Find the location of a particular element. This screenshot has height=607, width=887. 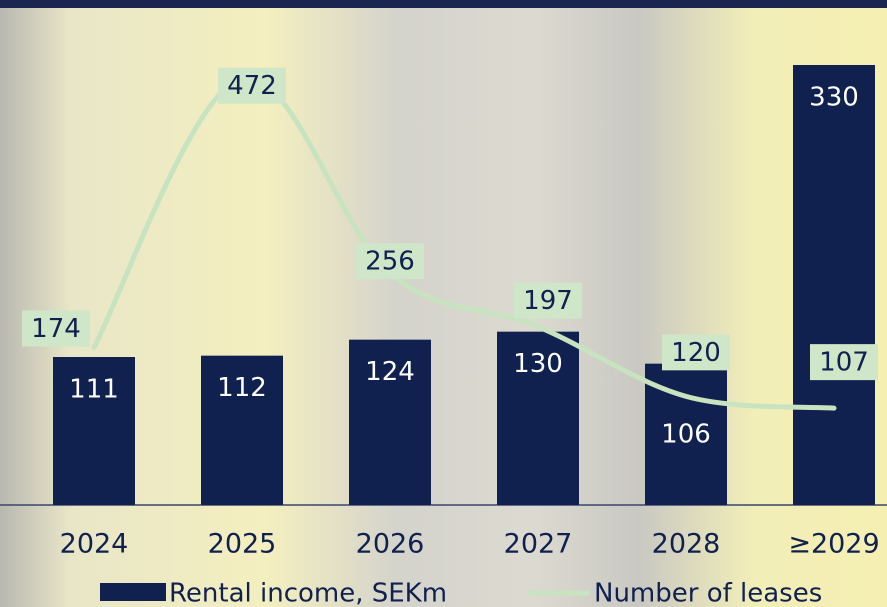

x-tick-label: 2024 is located at coordinates (94, 544).